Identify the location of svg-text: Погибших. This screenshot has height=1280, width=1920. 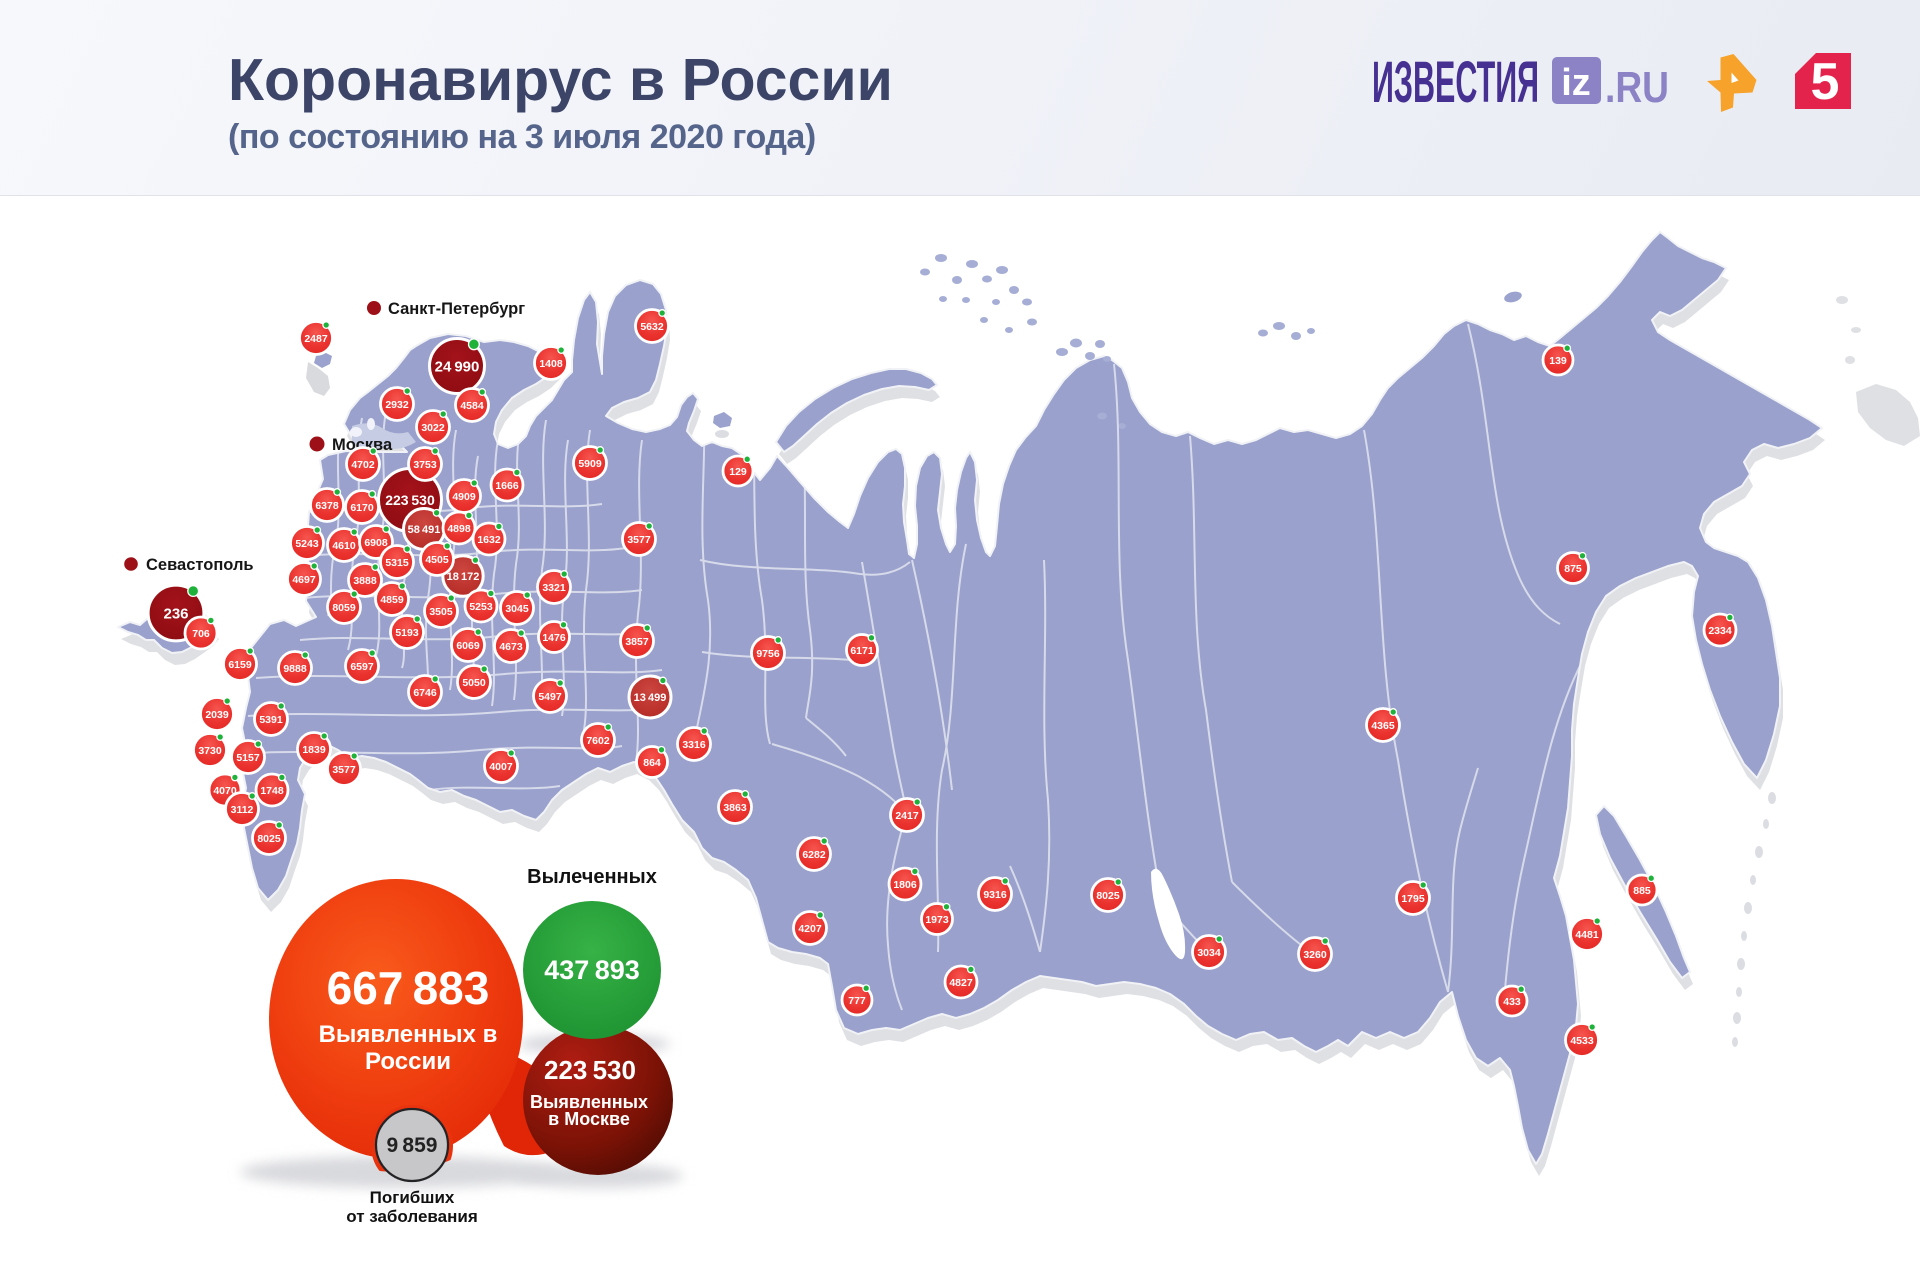
(412, 1197).